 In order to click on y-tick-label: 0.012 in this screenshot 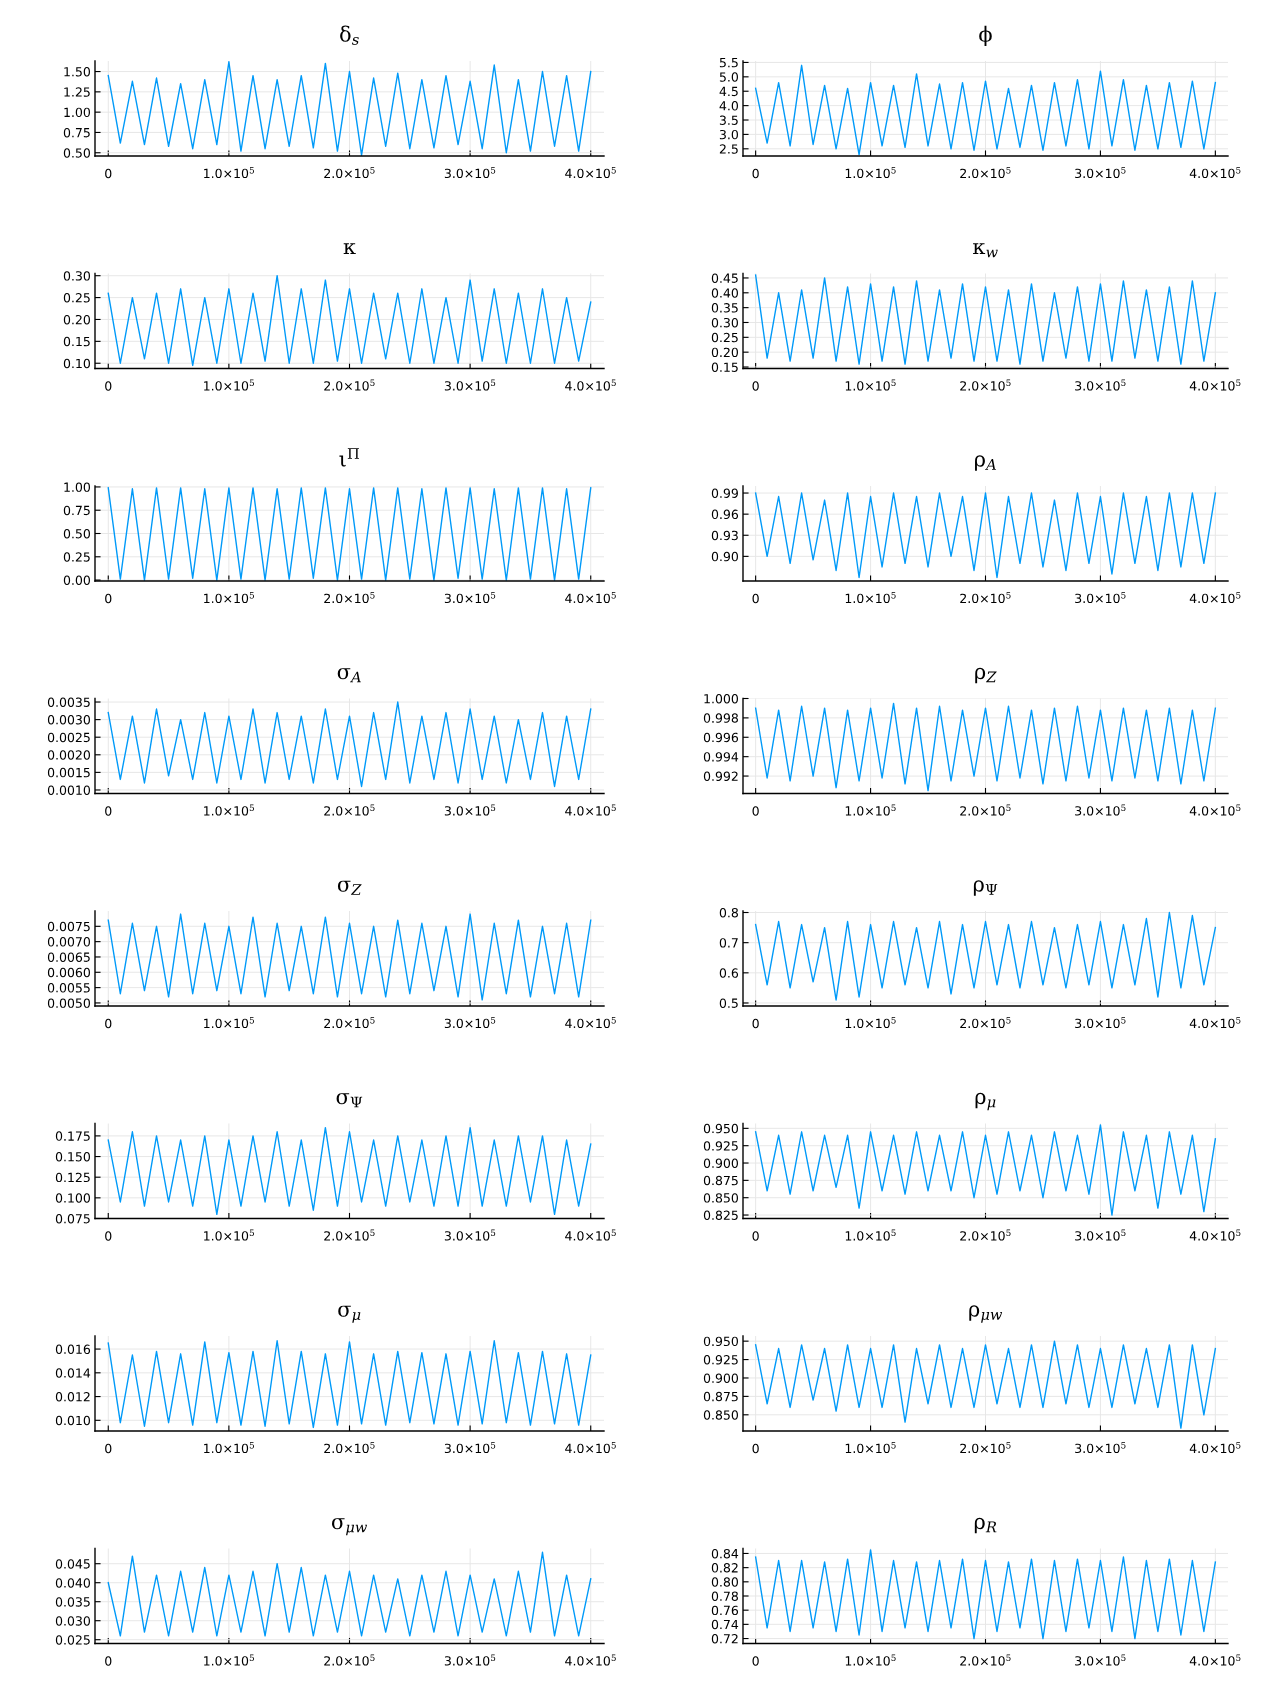, I will do `click(72, 1397)`.